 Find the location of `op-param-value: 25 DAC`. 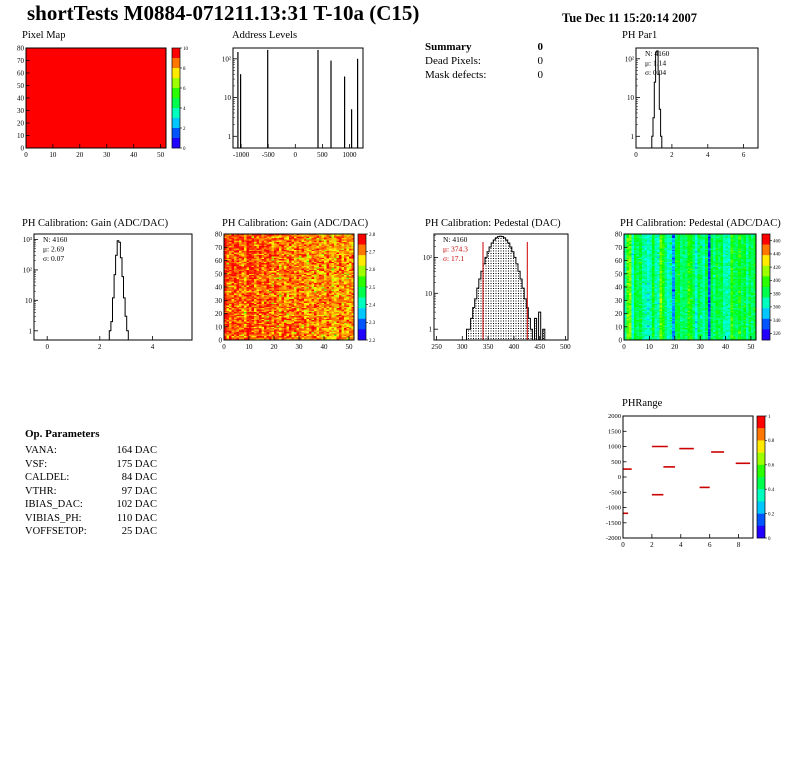

op-param-value: 25 DAC is located at coordinates (139, 531).